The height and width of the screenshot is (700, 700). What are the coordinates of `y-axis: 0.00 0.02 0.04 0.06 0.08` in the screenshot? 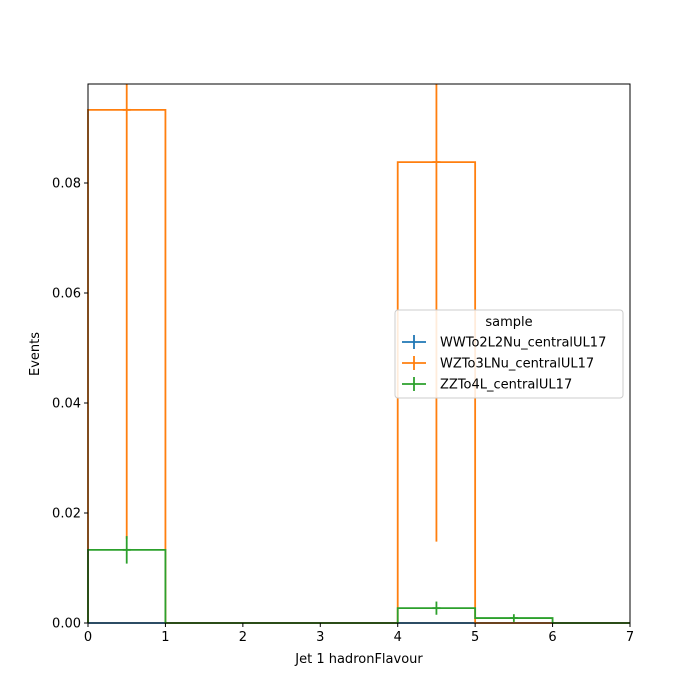 It's located at (70, 404).